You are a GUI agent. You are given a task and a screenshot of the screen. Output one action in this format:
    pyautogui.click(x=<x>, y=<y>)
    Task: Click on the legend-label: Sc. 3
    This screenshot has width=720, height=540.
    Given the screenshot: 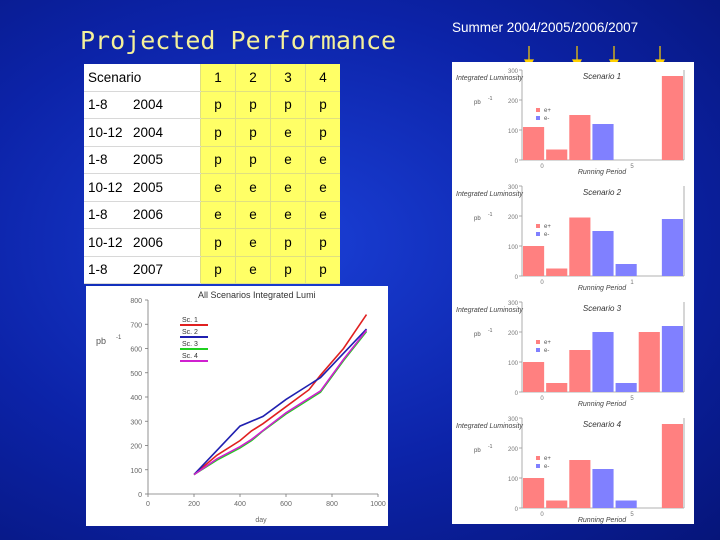 What is the action you would take?
    pyautogui.click(x=190, y=344)
    